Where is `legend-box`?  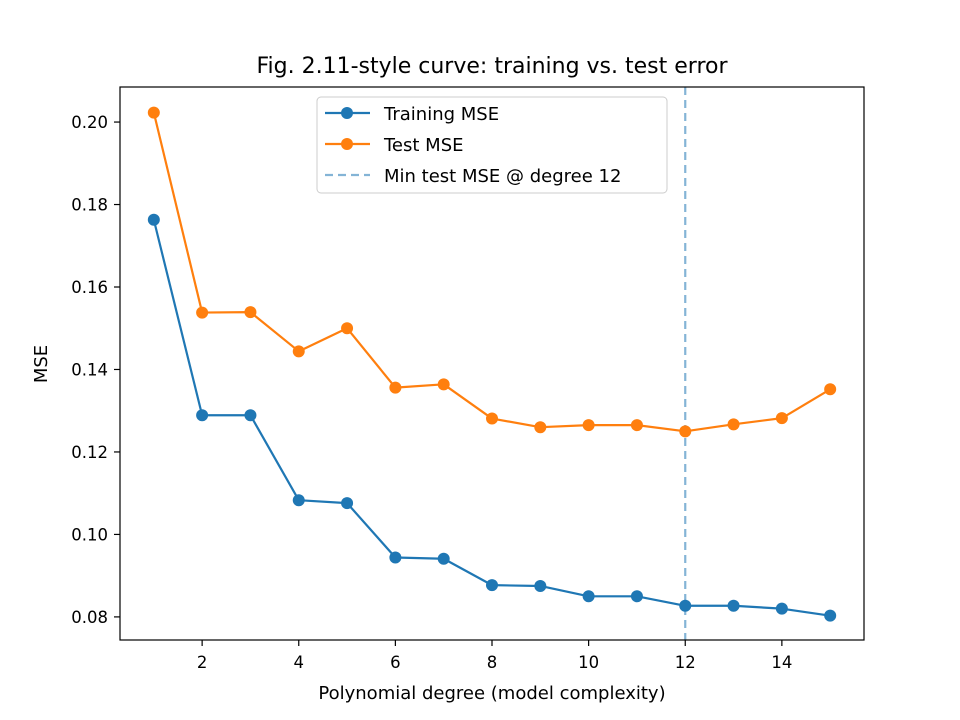
legend-box is located at coordinates (492, 145).